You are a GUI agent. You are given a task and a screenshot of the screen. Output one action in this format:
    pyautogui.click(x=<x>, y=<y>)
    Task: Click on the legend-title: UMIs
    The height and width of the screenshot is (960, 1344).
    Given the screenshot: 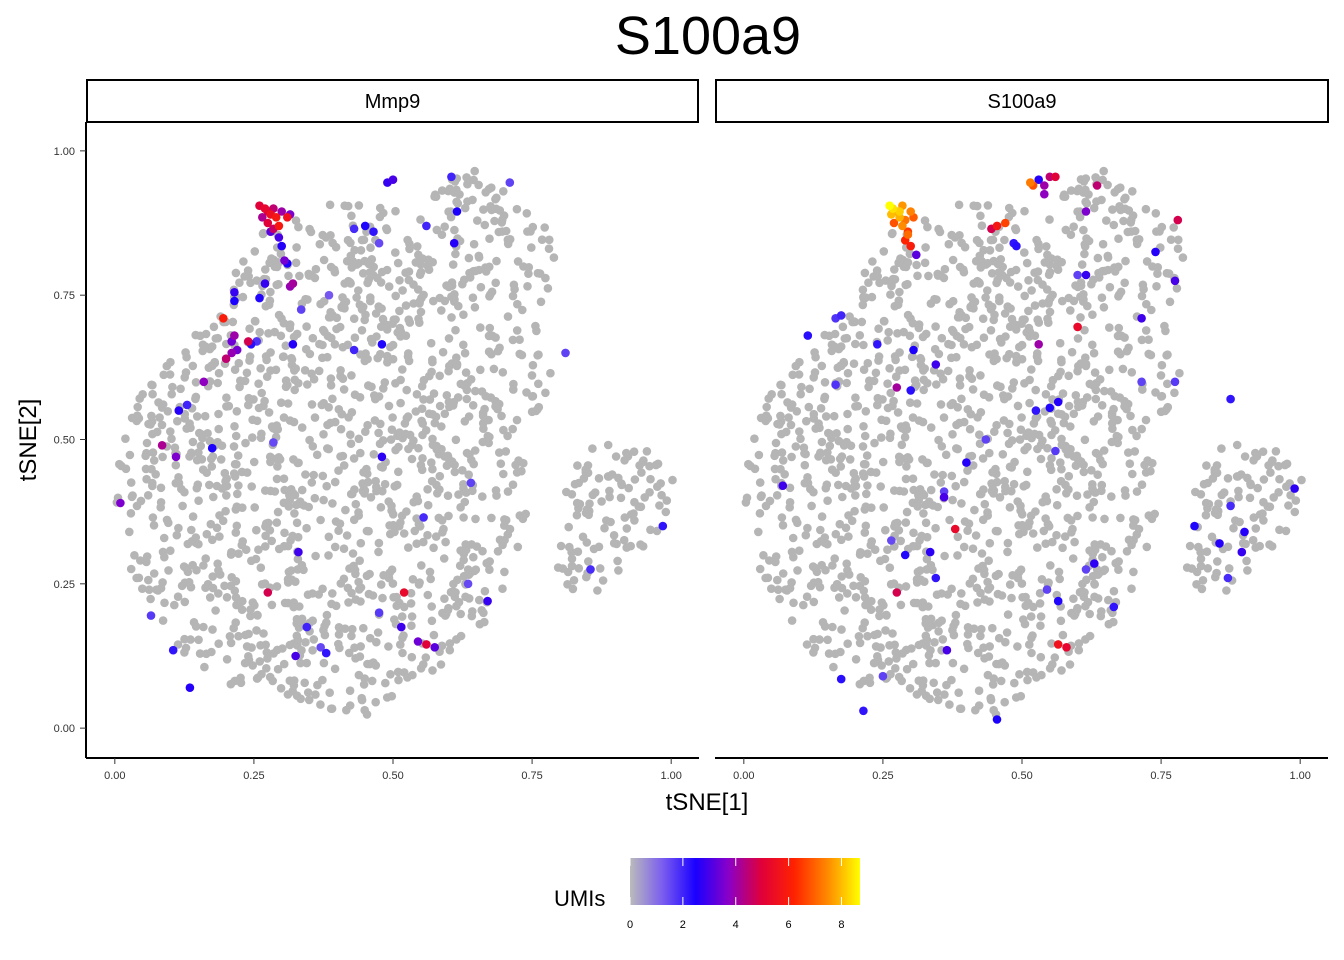 What is the action you would take?
    pyautogui.click(x=579, y=898)
    